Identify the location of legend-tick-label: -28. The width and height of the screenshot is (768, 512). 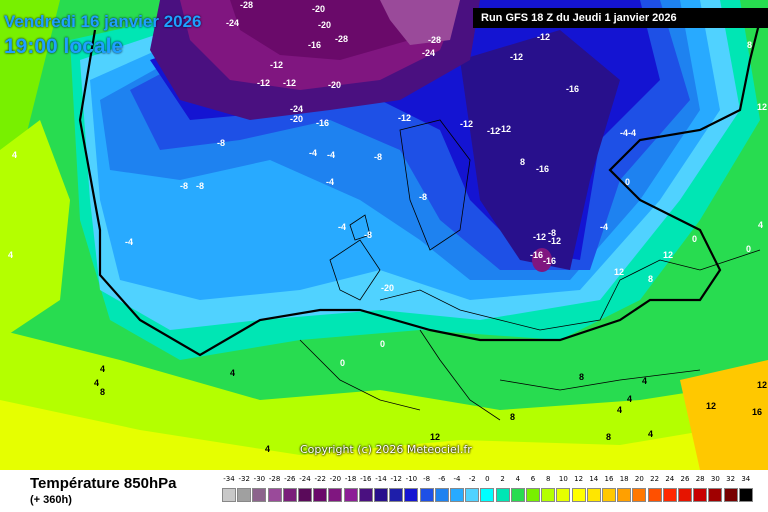
(274, 479).